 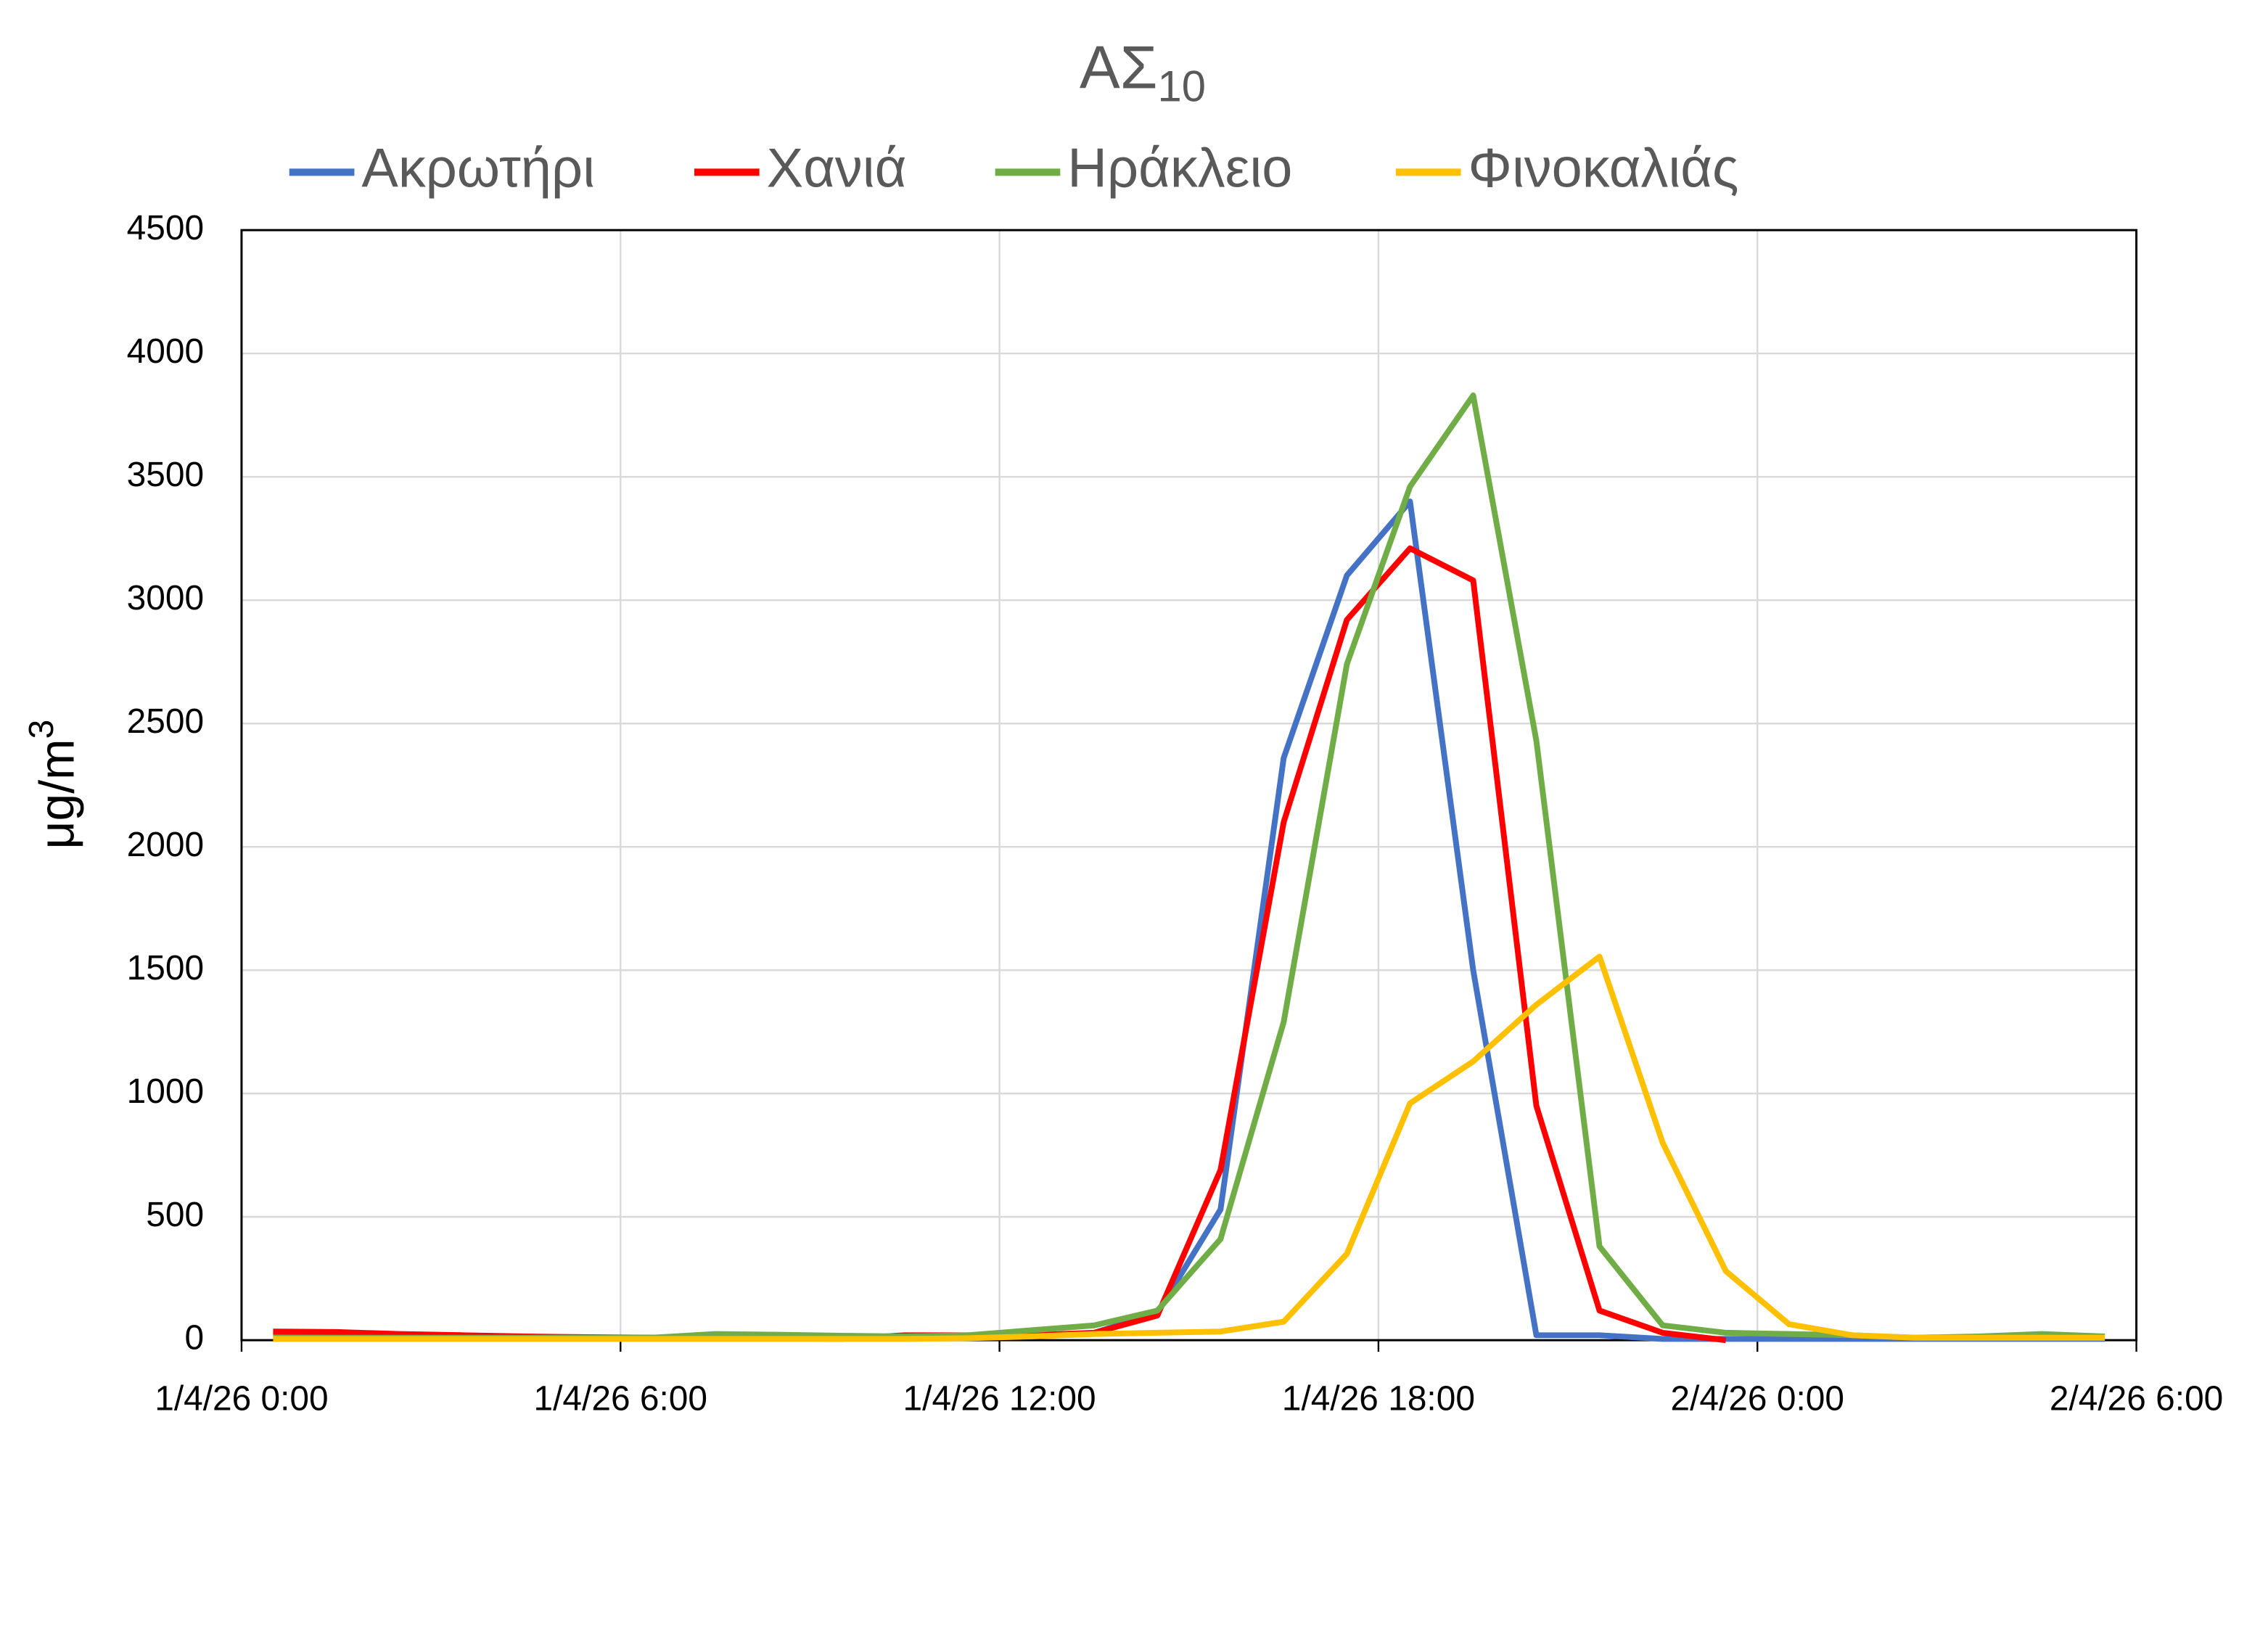 I want to click on x-tick-label: 1/4/26 12:00, so click(x=1000, y=1399).